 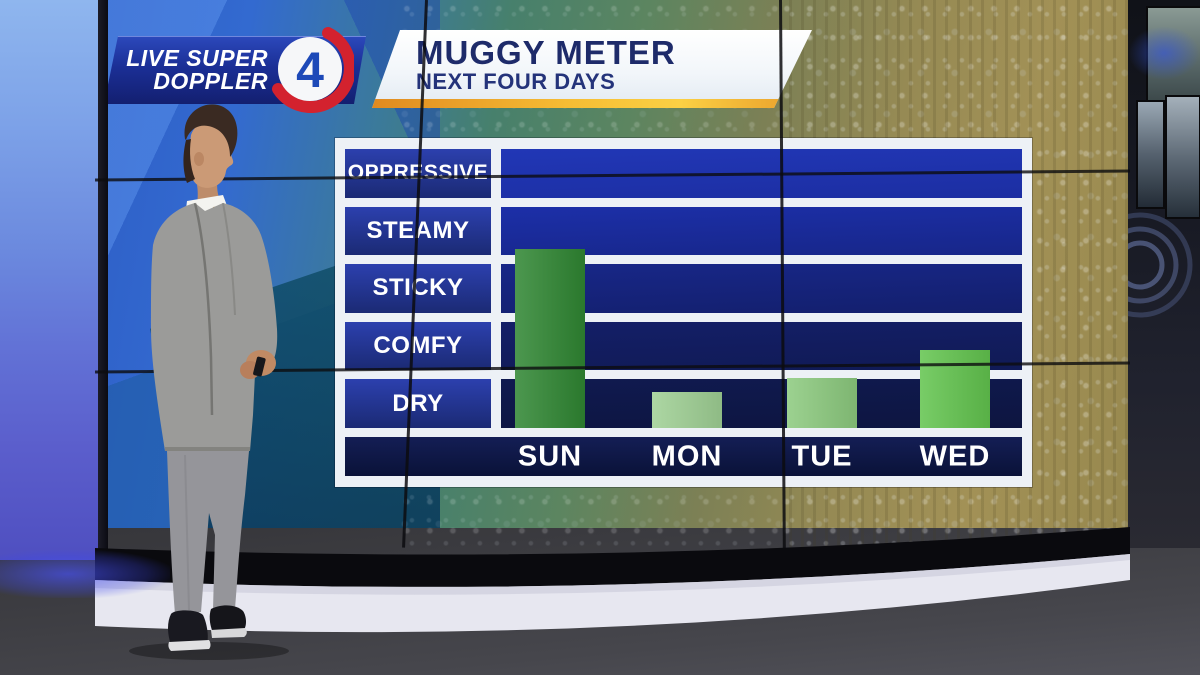 I want to click on x-axis-strip: SUN MON TUE WED, so click(x=683, y=456).